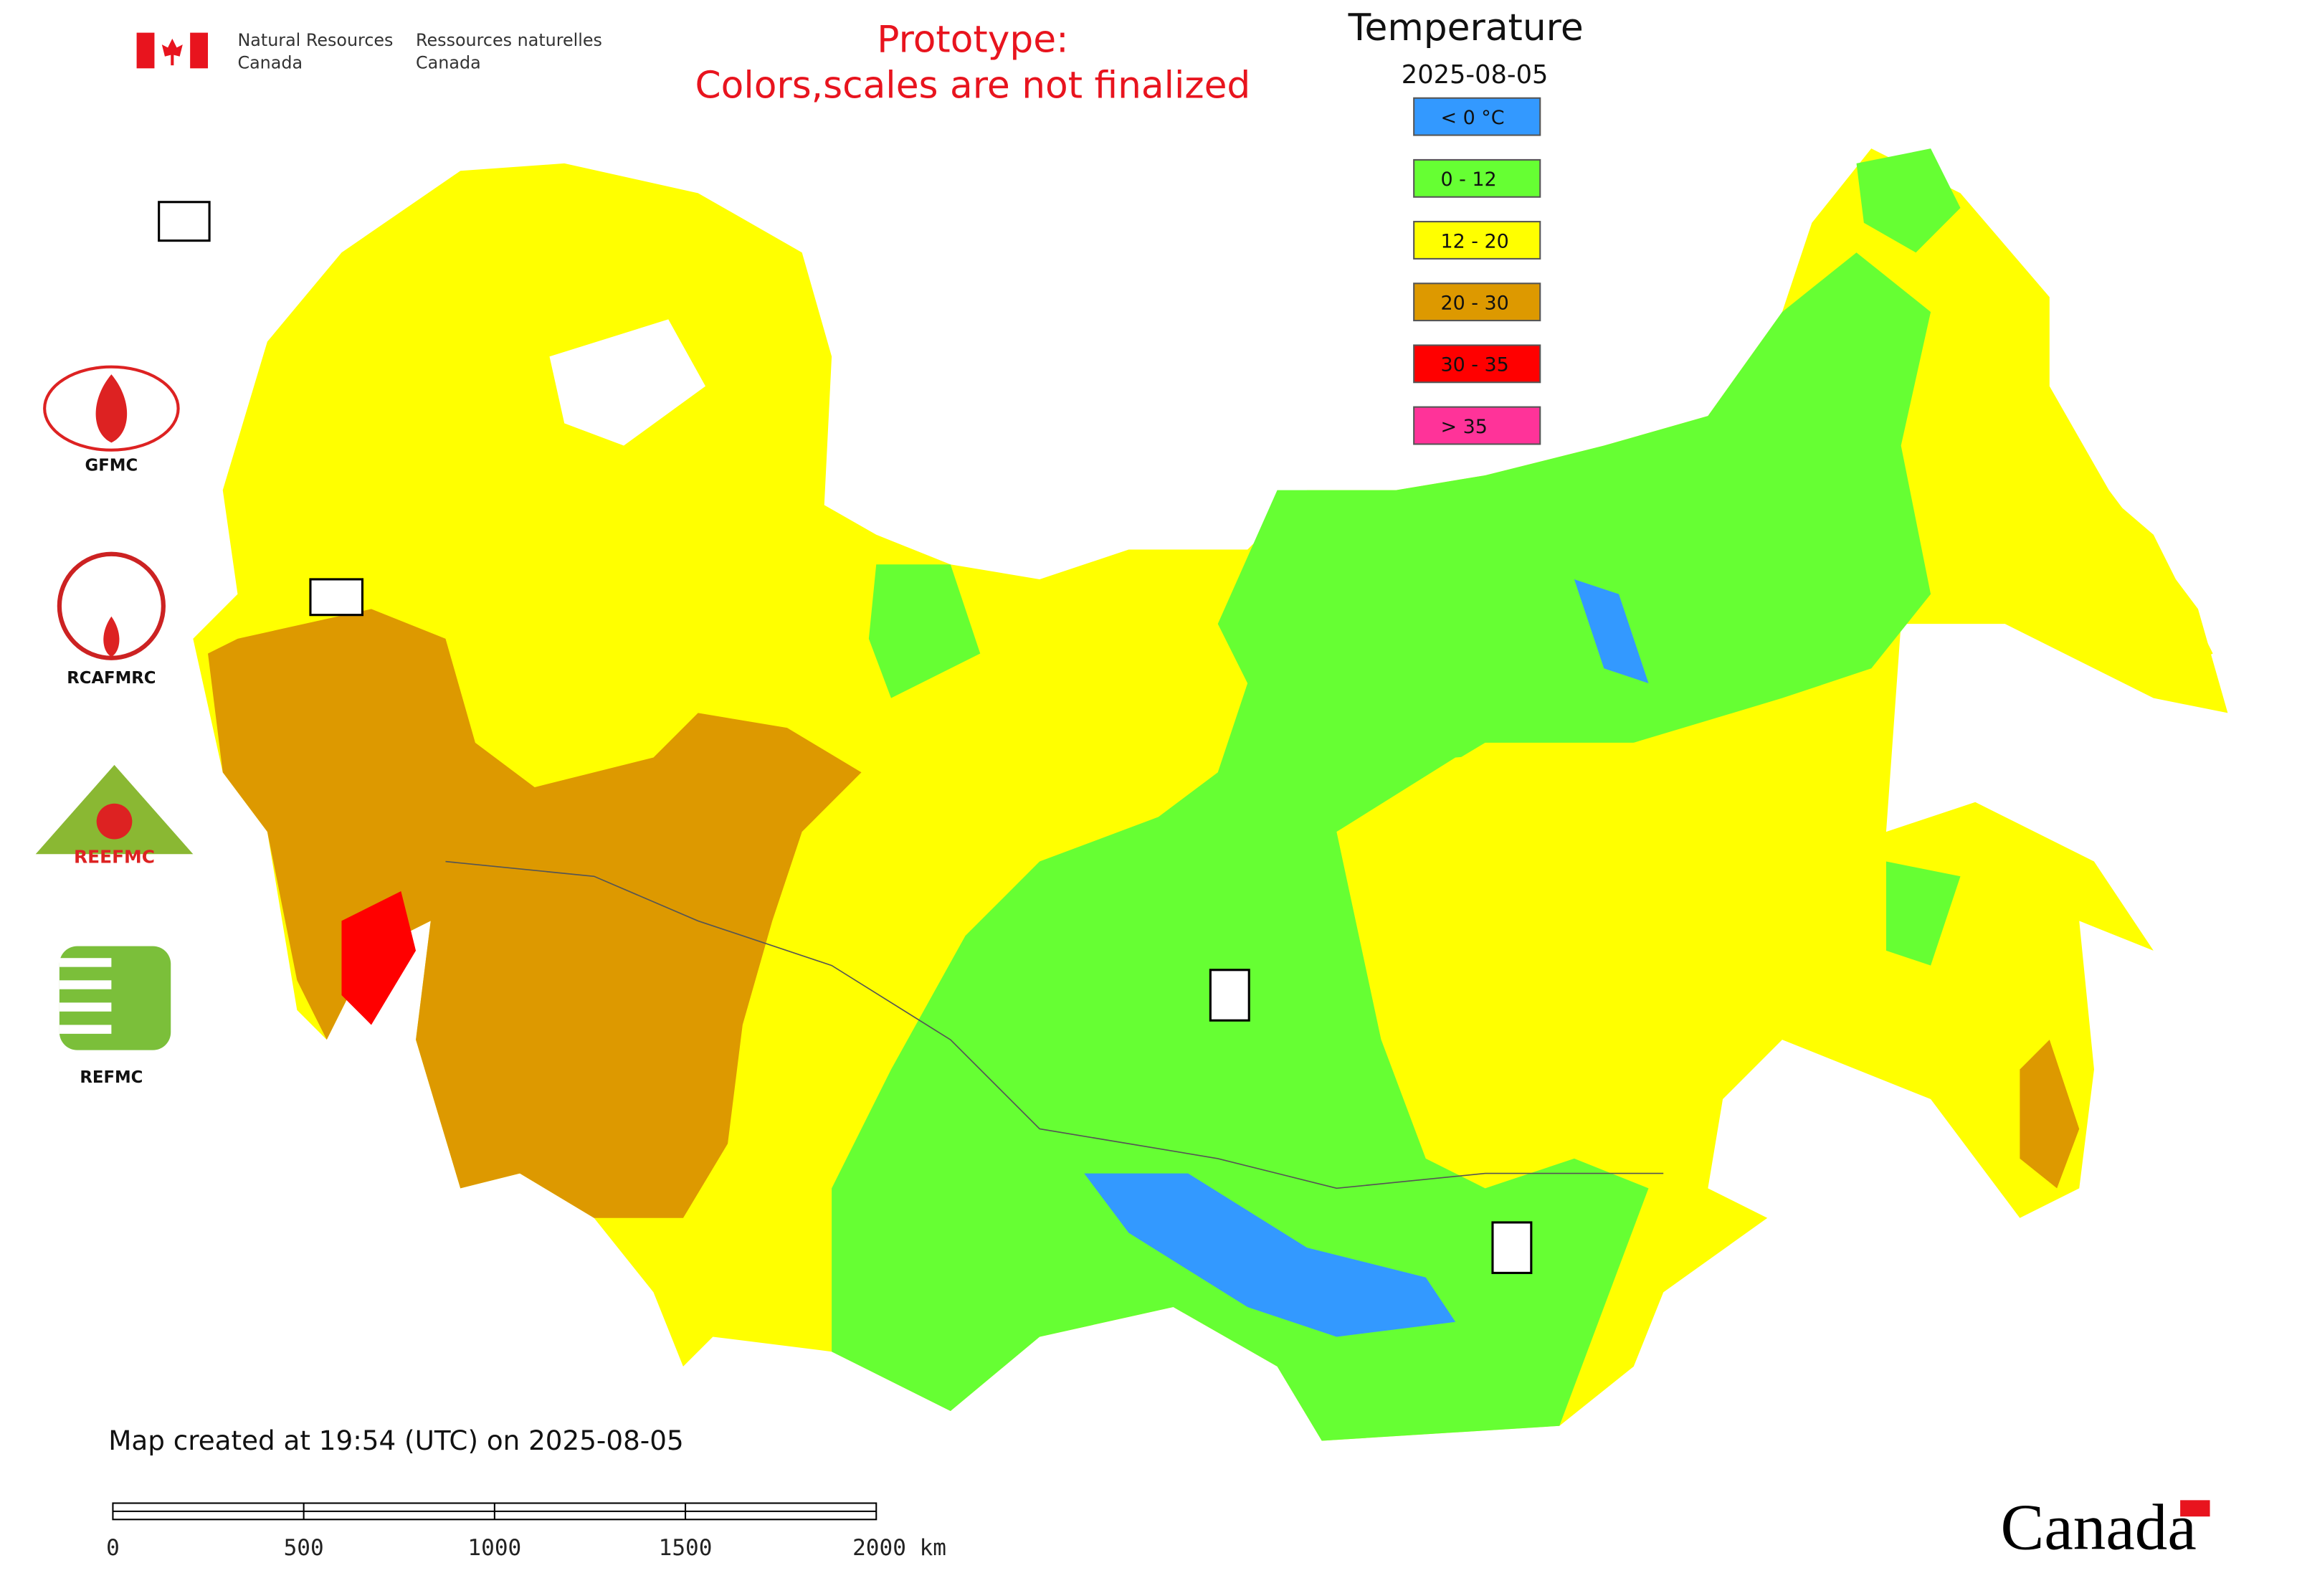  What do you see at coordinates (973, 40) in the screenshot?
I see `notice: Prototype:` at bounding box center [973, 40].